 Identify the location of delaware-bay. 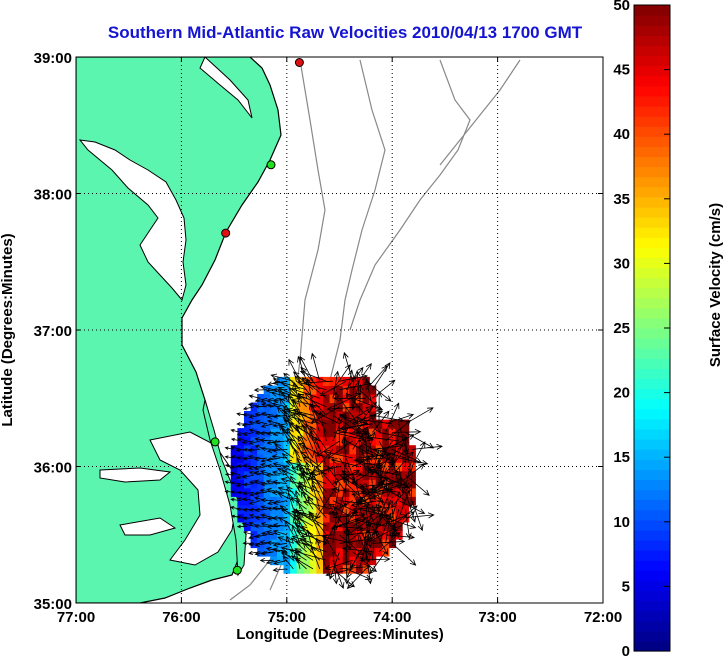
(226, 88).